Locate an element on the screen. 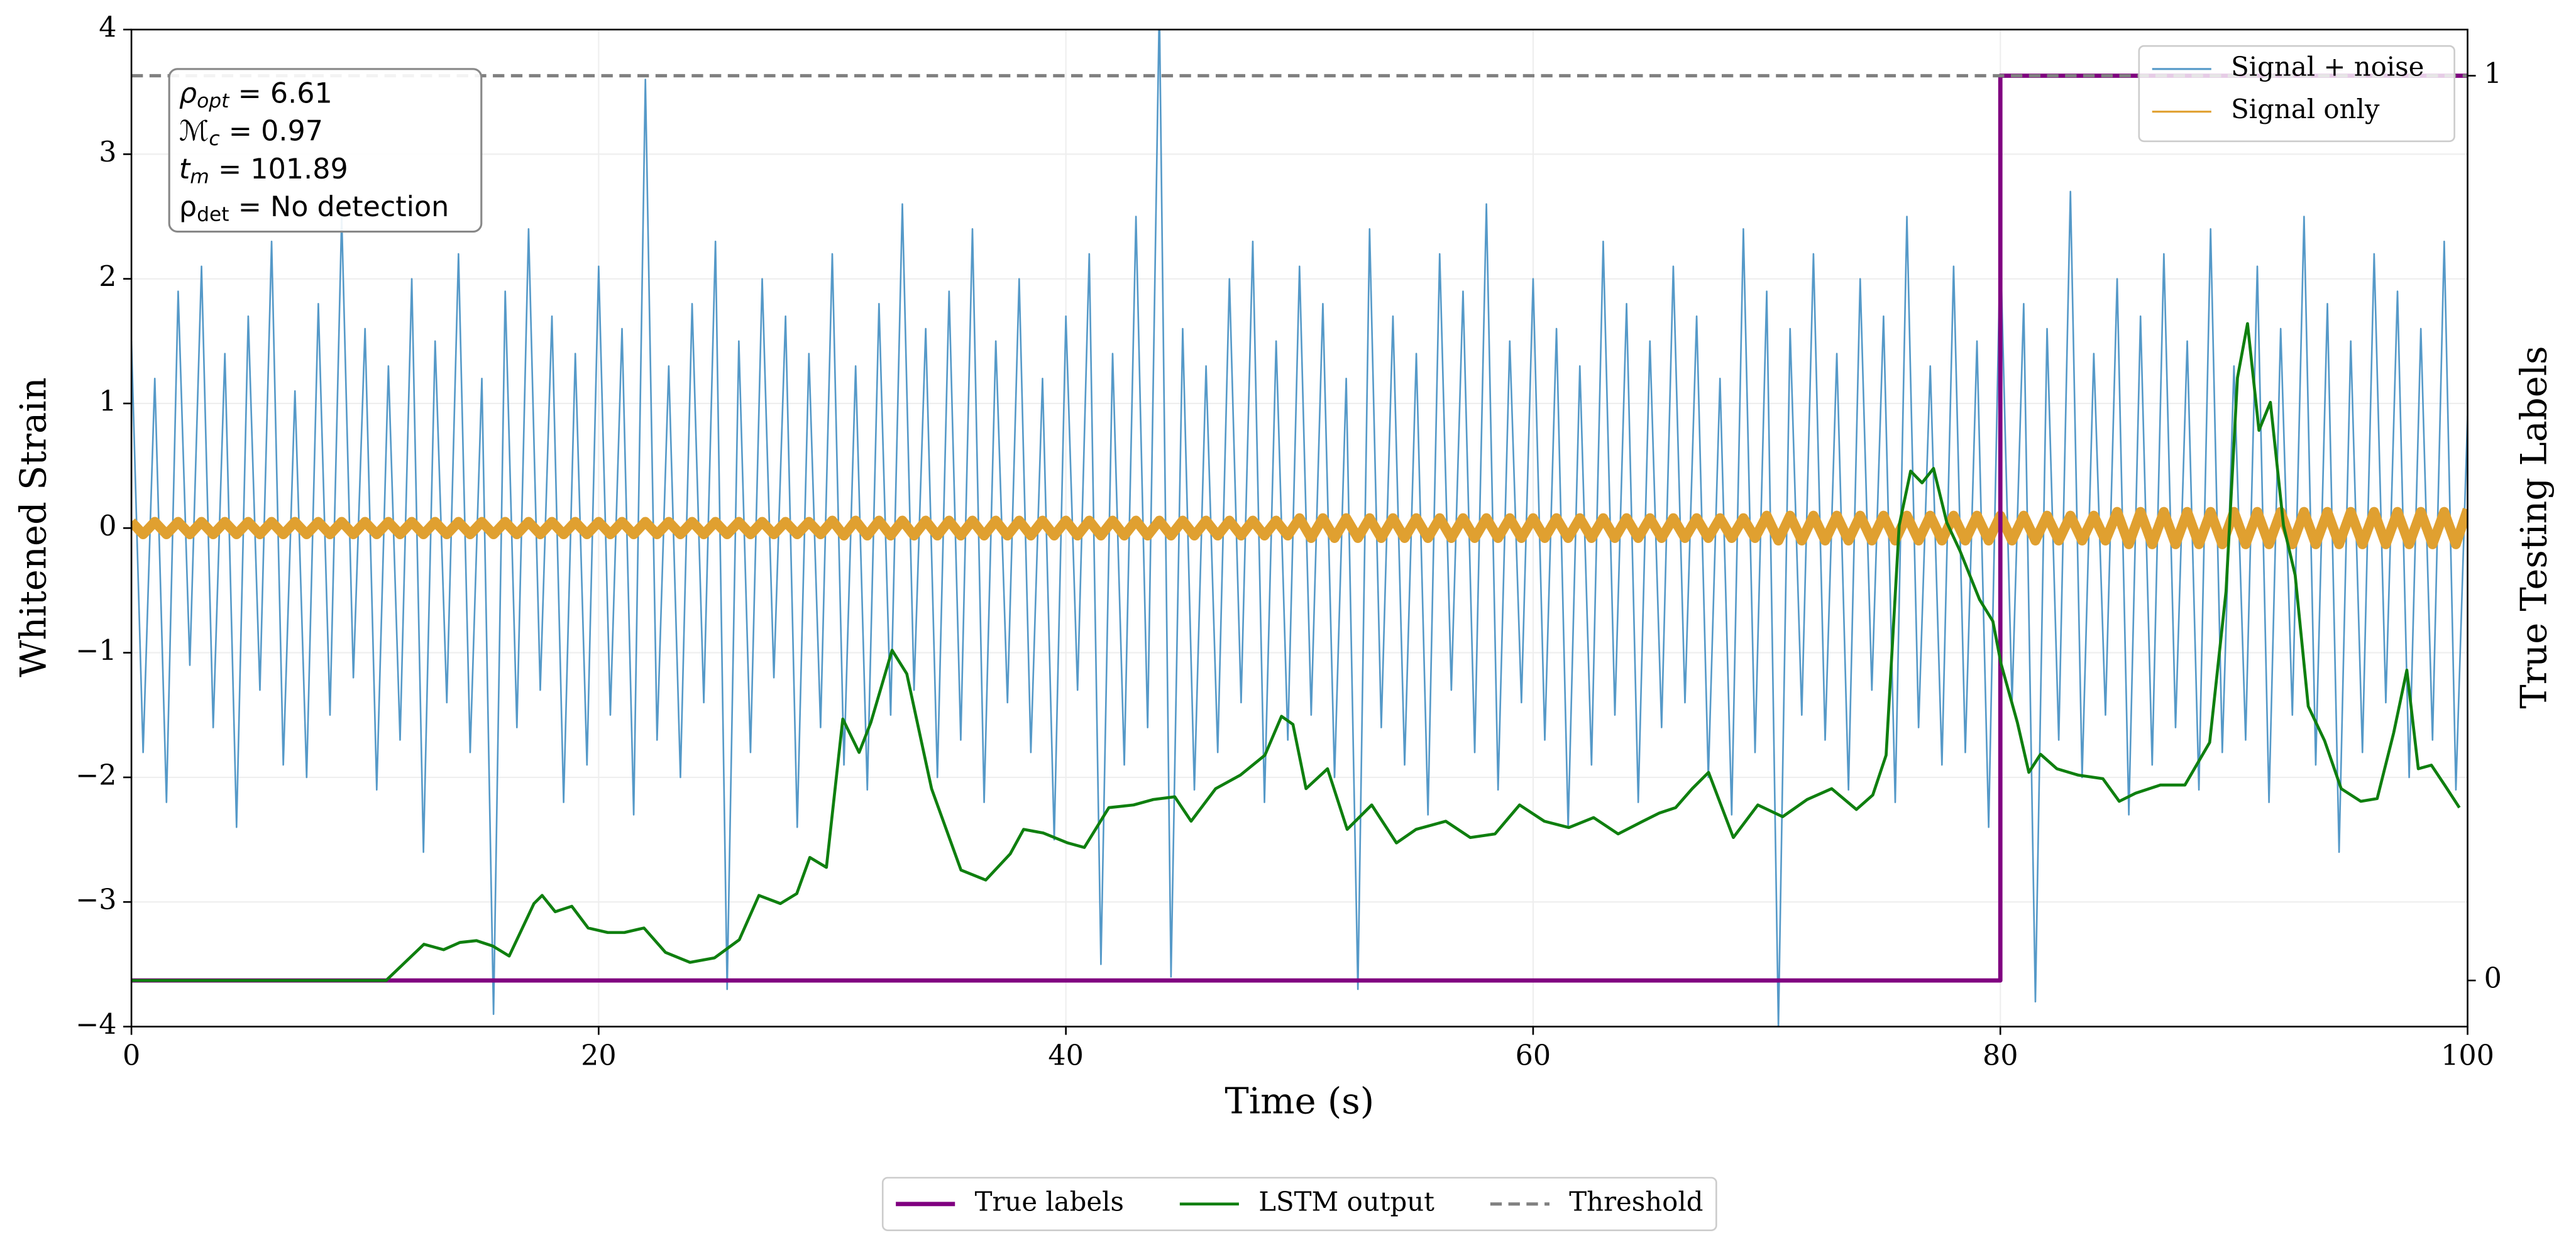 The height and width of the screenshot is (1250, 2576). x-tick-label: 100 is located at coordinates (2467, 1056).